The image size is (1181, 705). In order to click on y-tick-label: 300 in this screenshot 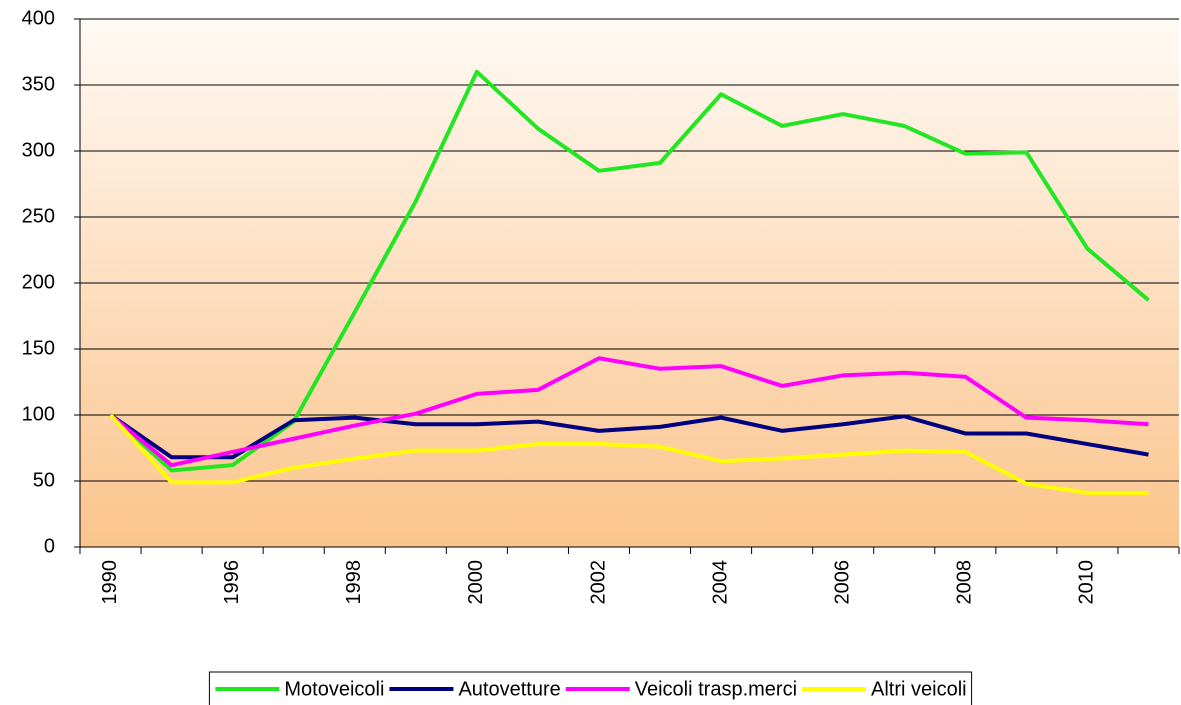, I will do `click(38, 150)`.